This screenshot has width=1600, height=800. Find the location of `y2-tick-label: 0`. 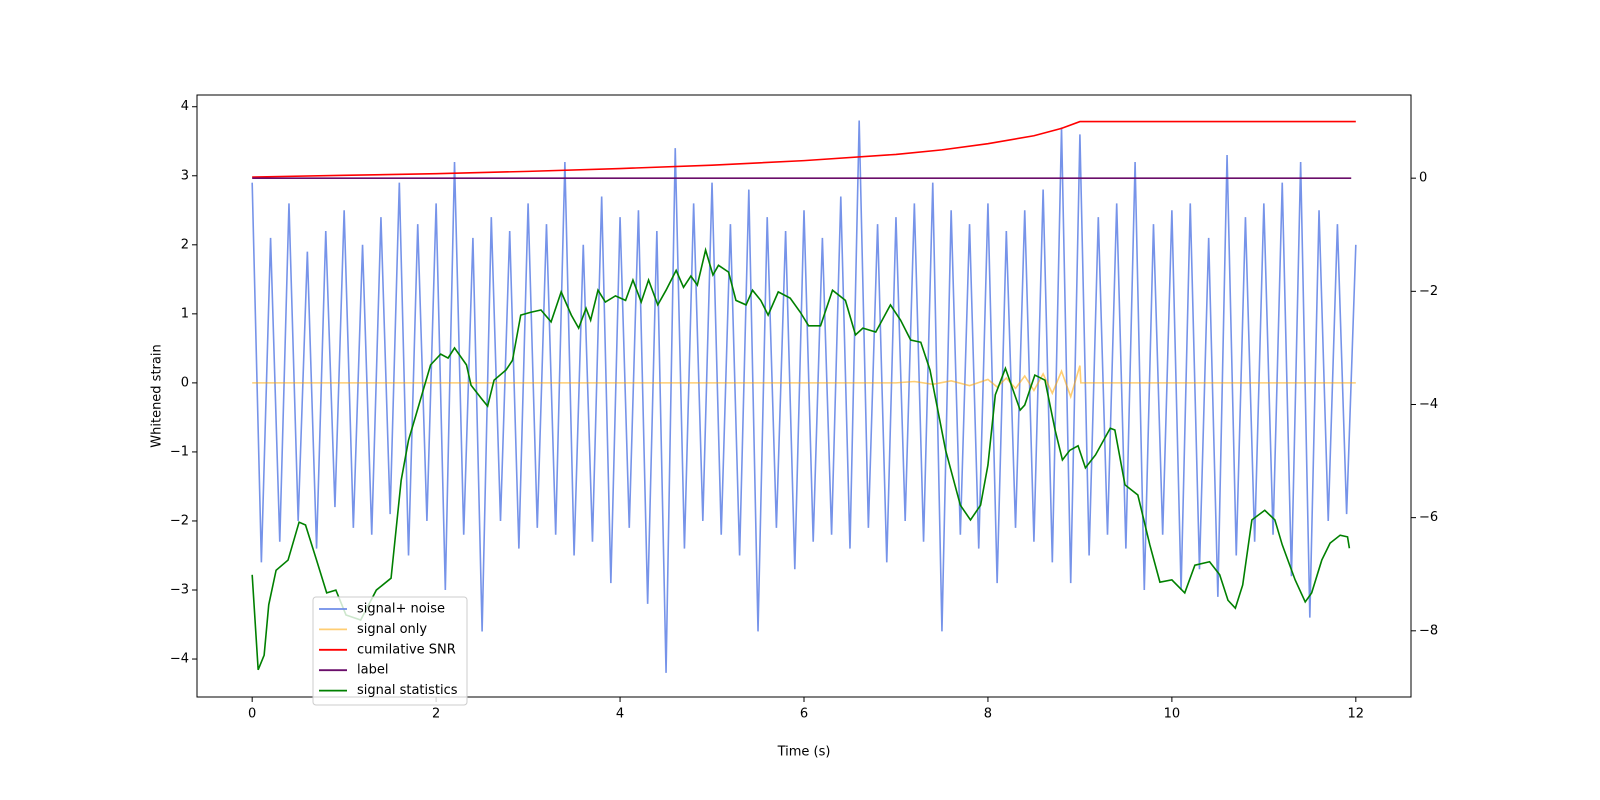

y2-tick-label: 0 is located at coordinates (1423, 178).